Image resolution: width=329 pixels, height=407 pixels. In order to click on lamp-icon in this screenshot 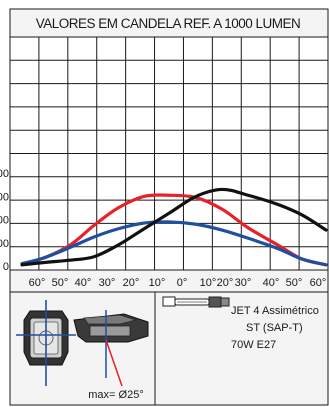, I will do `click(196, 302)`.